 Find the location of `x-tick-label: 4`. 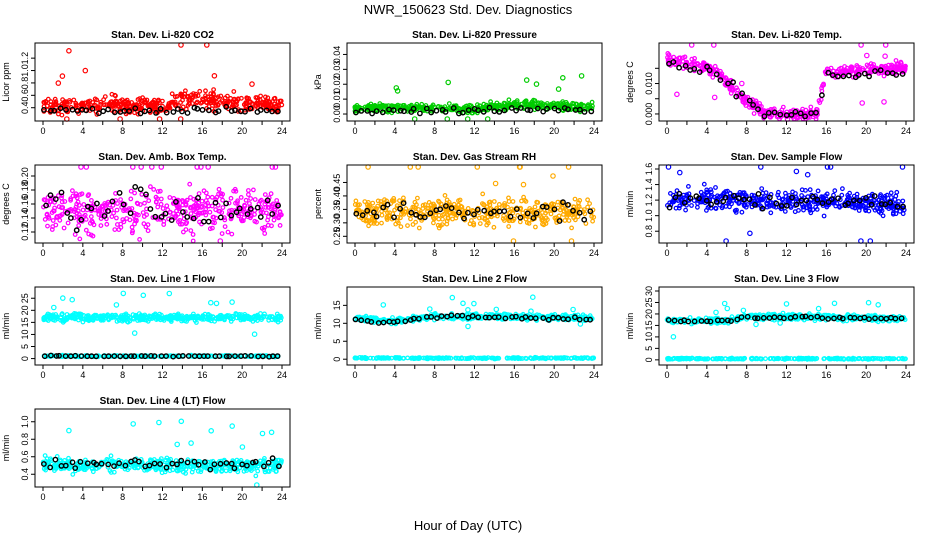

x-tick-label: 4 is located at coordinates (82, 131).